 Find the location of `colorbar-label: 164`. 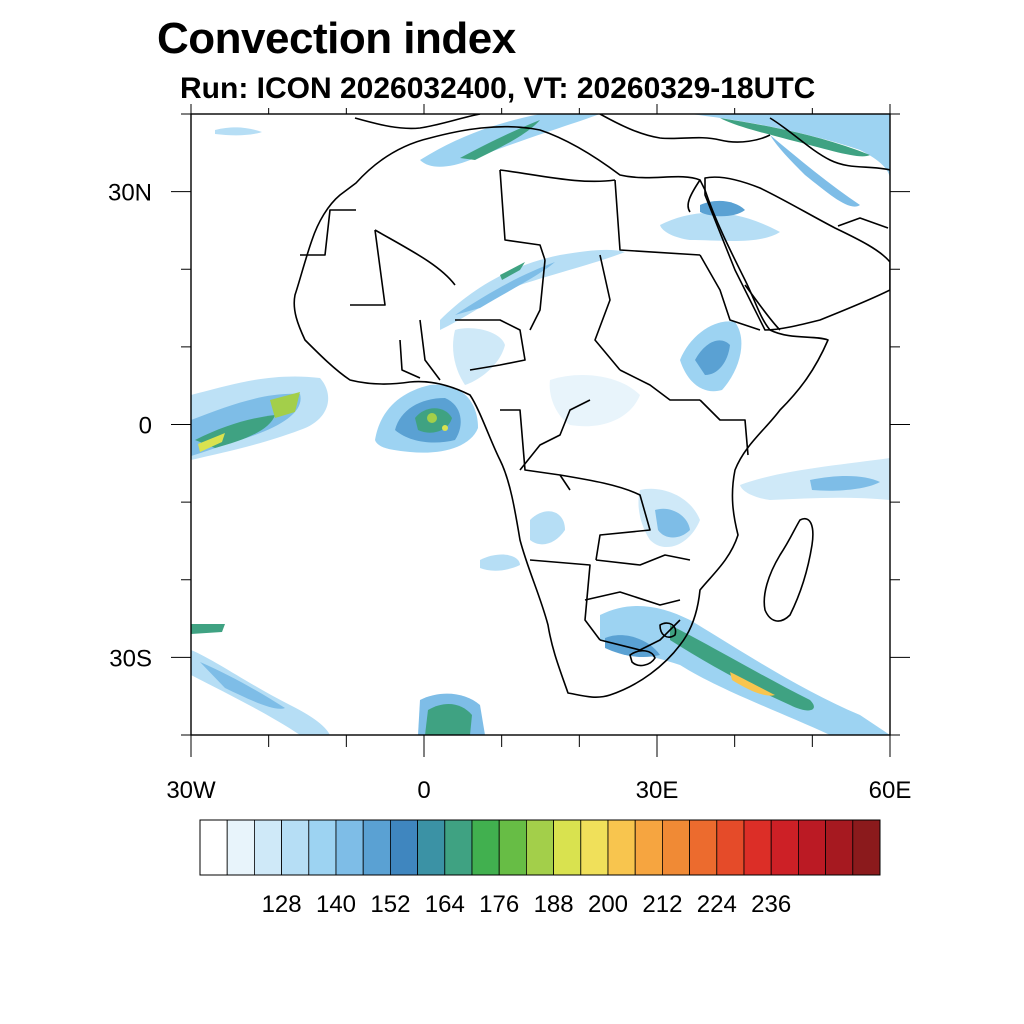

colorbar-label: 164 is located at coordinates (445, 904).